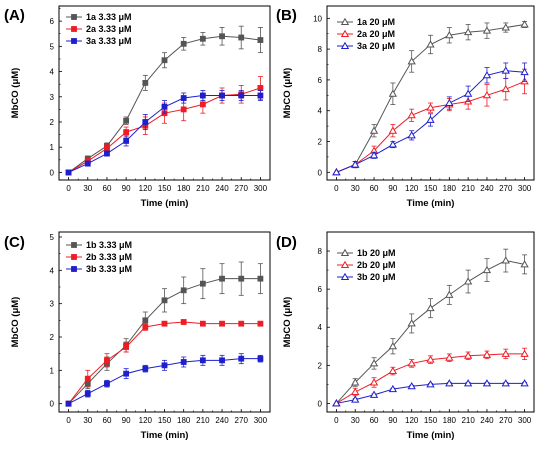 The image size is (550, 451). Describe the element at coordinates (109, 29) in the screenshot. I see `legend-label: 2a 3.33 μM` at that location.